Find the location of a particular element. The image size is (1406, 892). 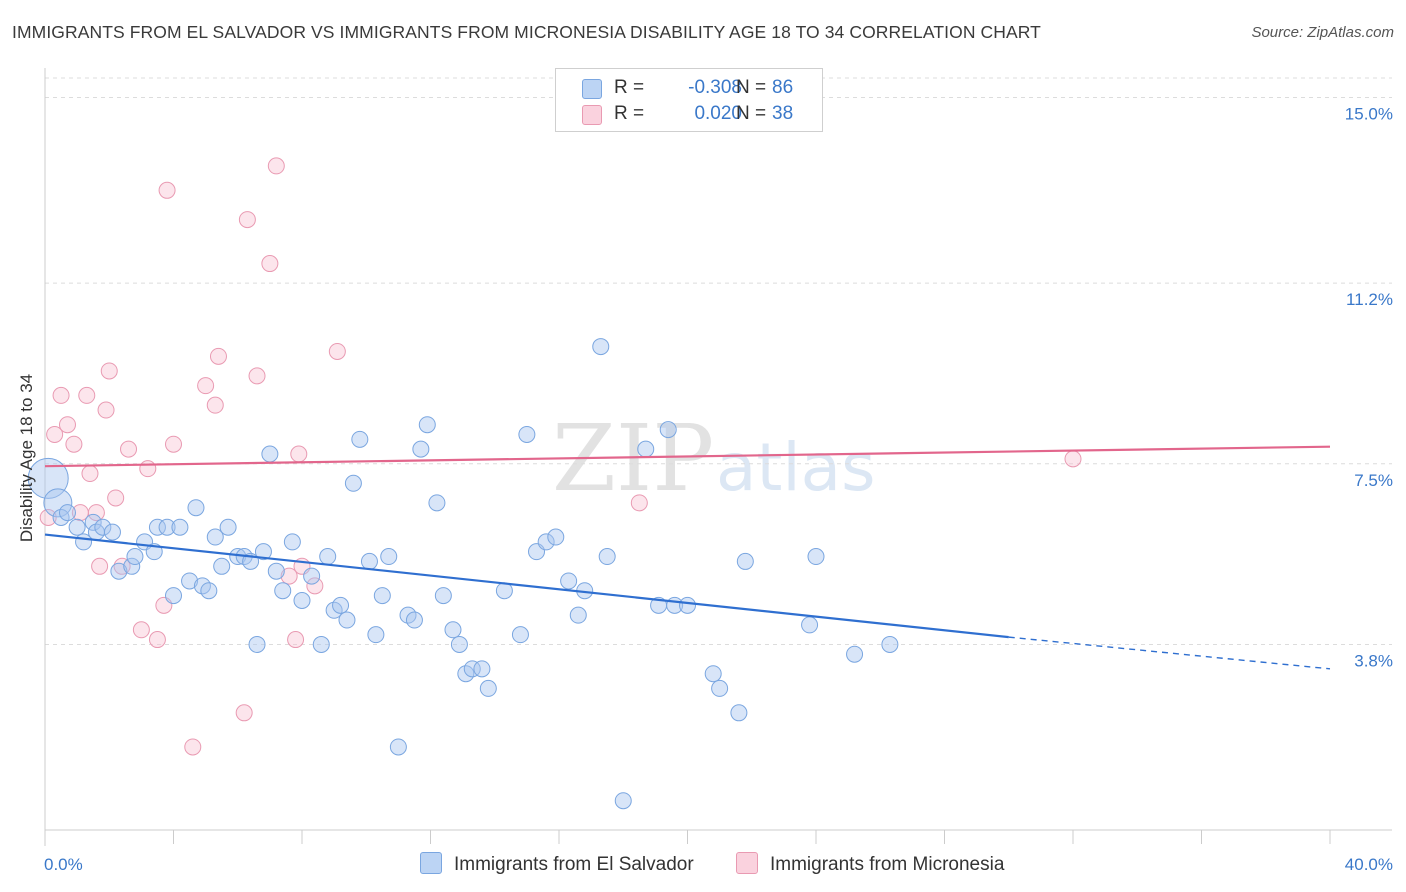

legend-r-value: 0.020 is located at coordinates (718, 113).